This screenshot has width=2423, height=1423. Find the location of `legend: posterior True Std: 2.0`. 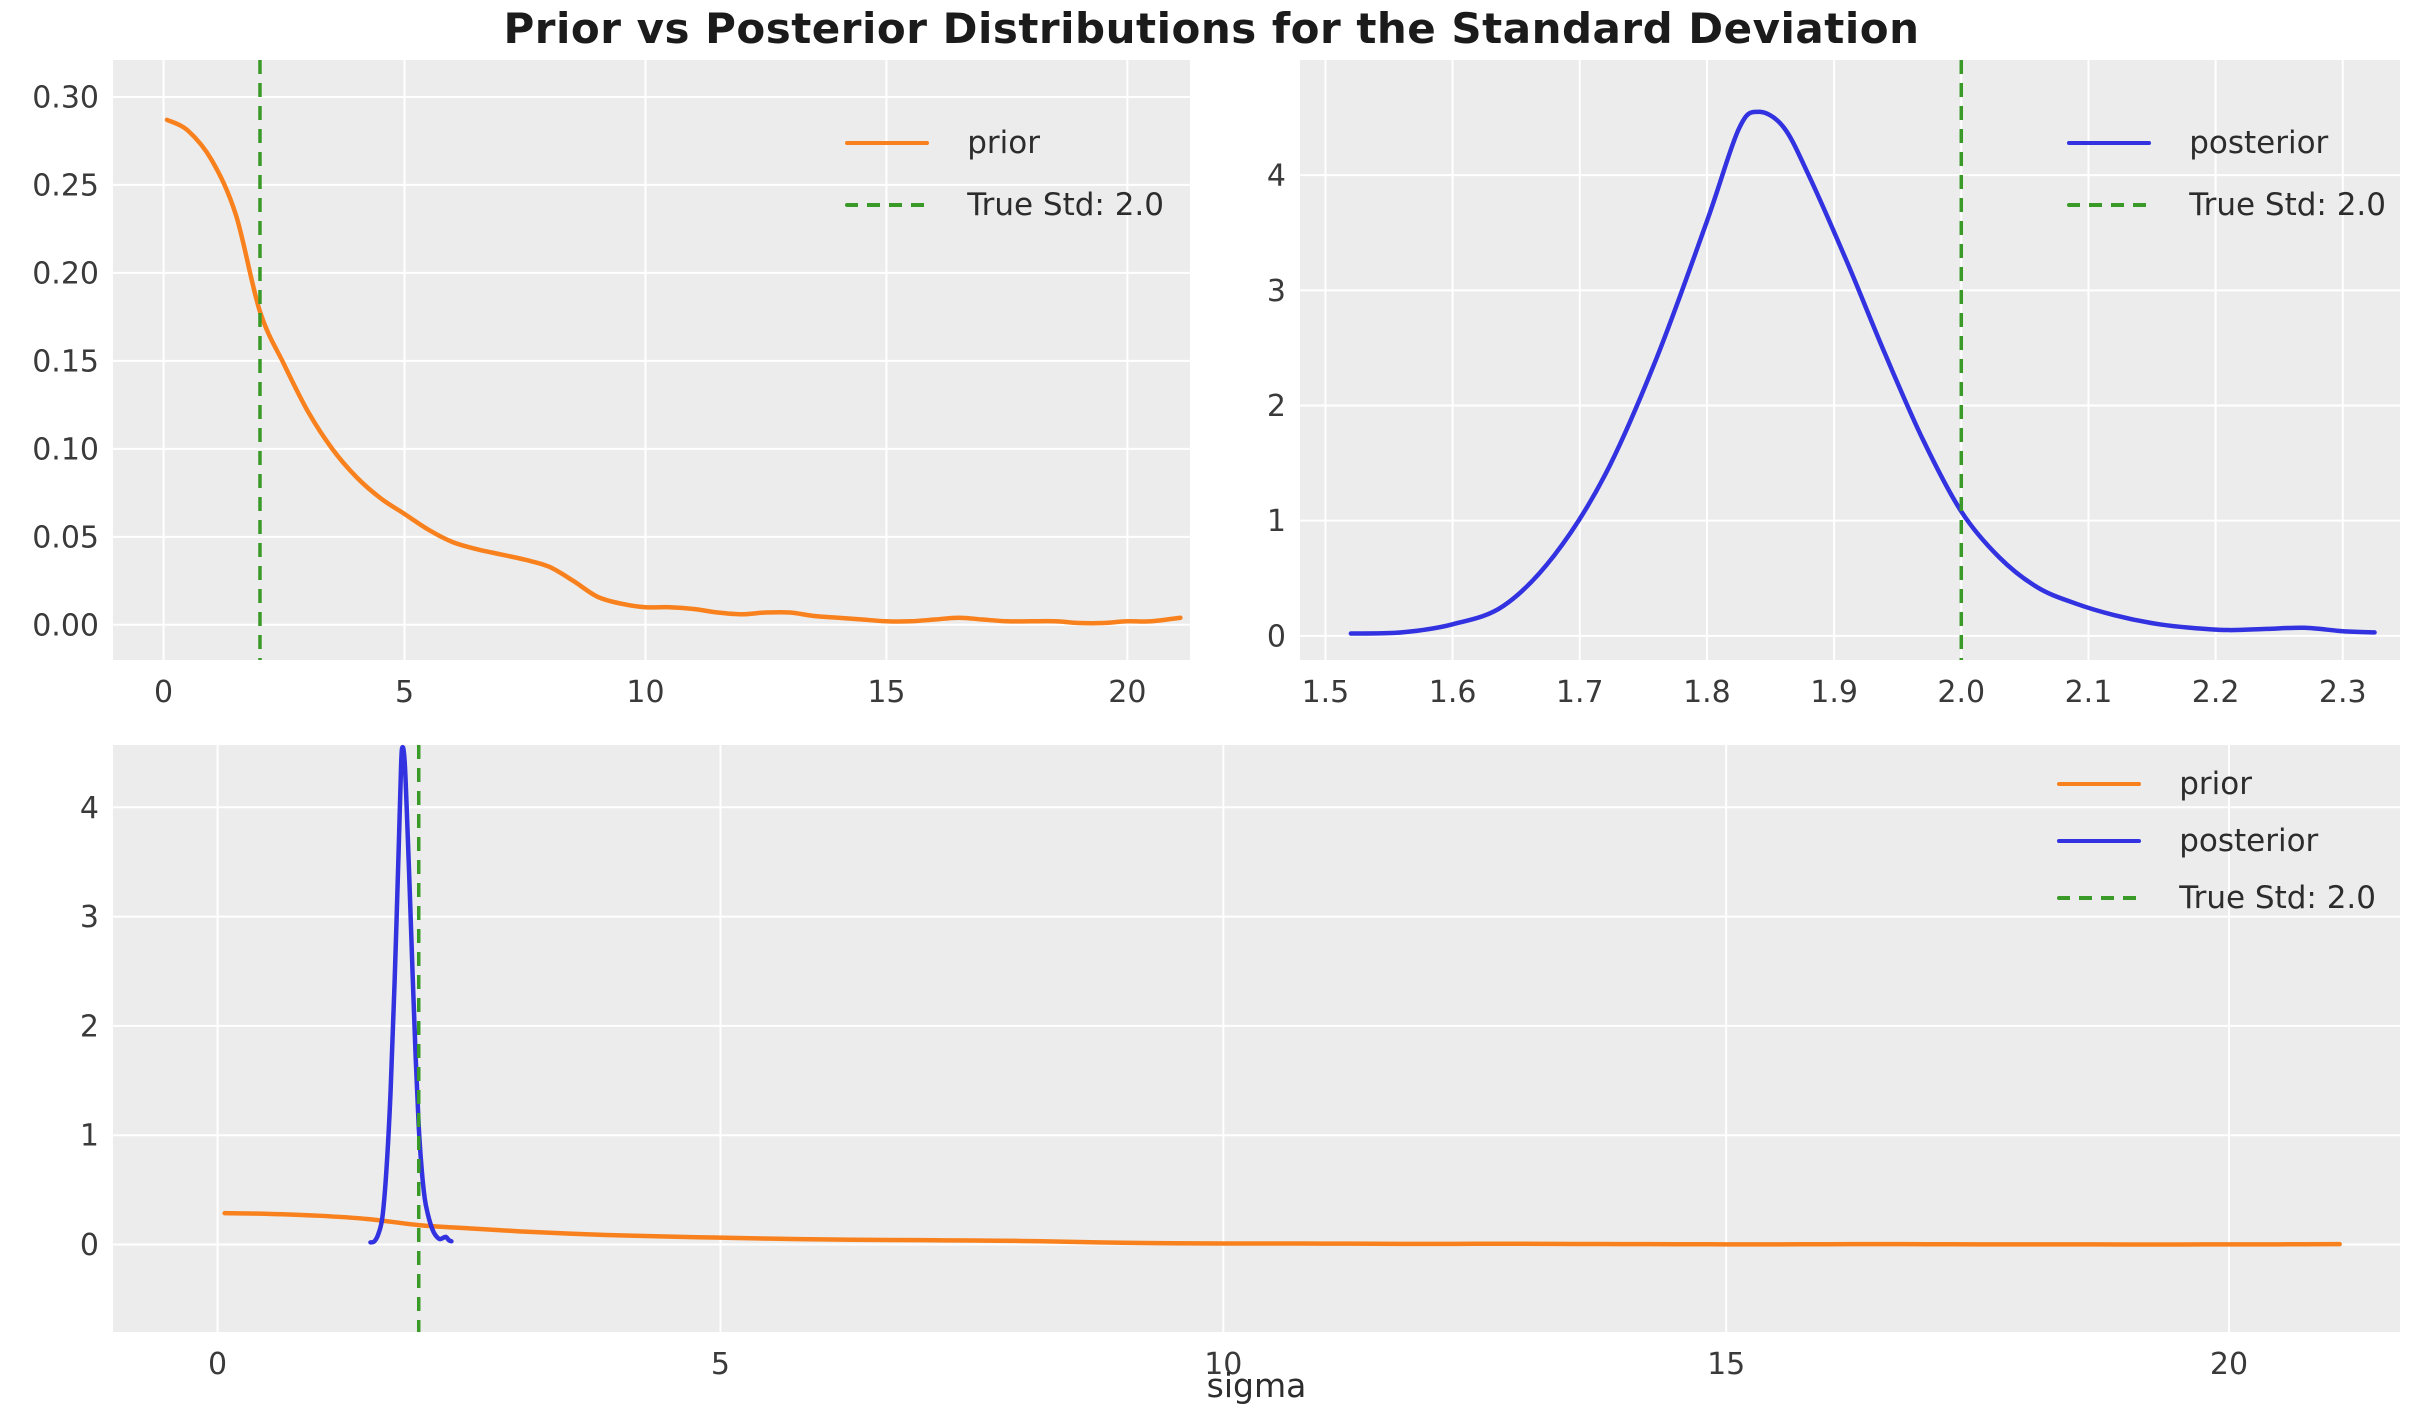

legend: posterior True Std: 2.0 is located at coordinates (2226, 174).